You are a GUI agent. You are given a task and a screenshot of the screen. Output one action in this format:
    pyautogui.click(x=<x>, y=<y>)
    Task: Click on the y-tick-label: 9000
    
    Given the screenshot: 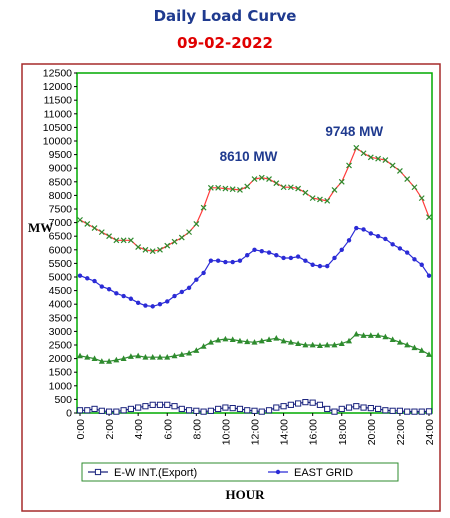 What is the action you would take?
    pyautogui.click(x=61, y=169)
    